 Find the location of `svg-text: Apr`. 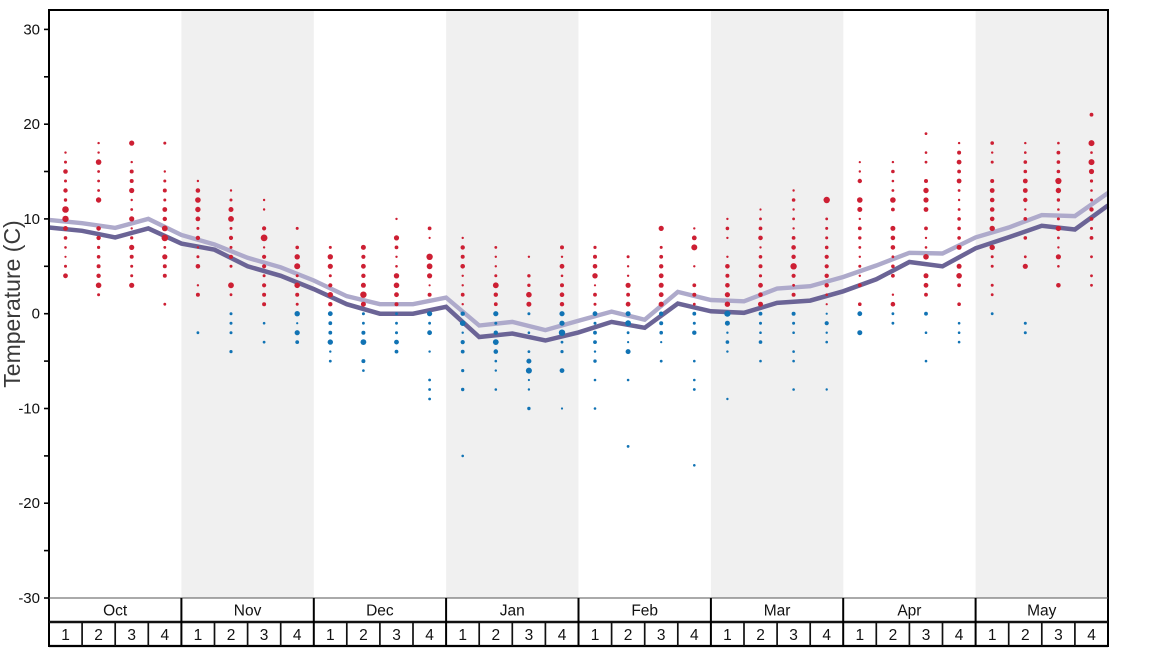

svg-text: Apr is located at coordinates (909, 611).